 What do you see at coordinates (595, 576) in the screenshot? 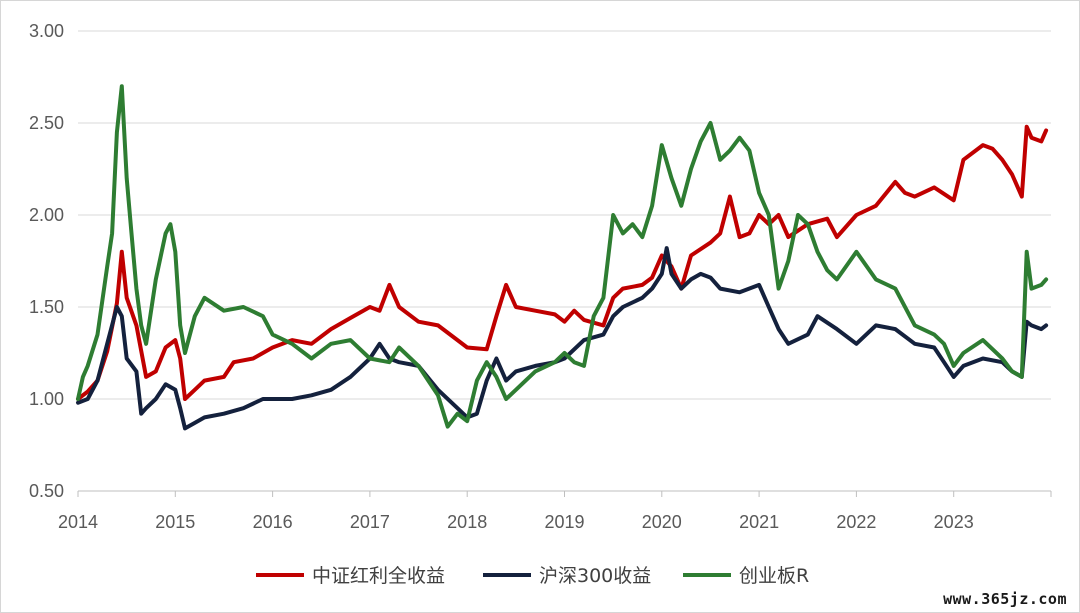
I see `legend-label: 沪深300收益` at bounding box center [595, 576].